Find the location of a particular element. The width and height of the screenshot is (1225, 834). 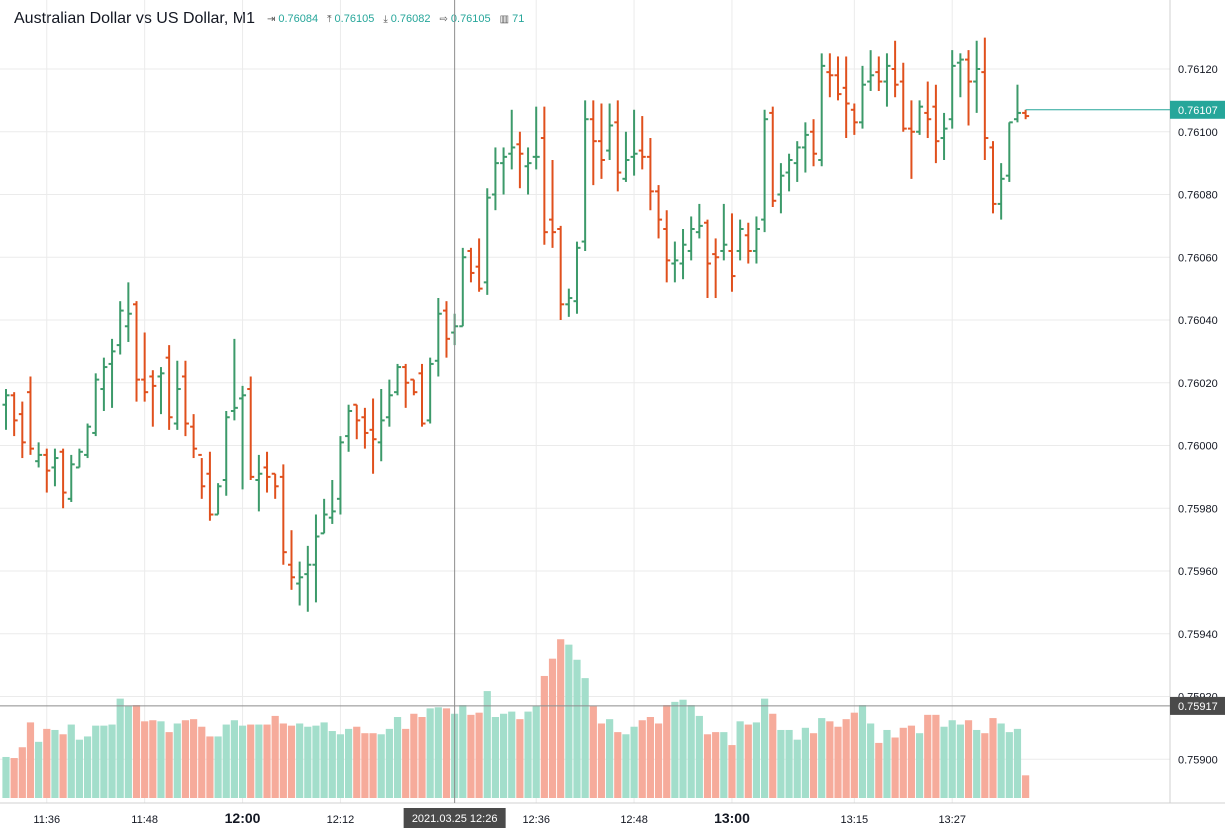

price-tick-label: 0.76100 is located at coordinates (1198, 133).